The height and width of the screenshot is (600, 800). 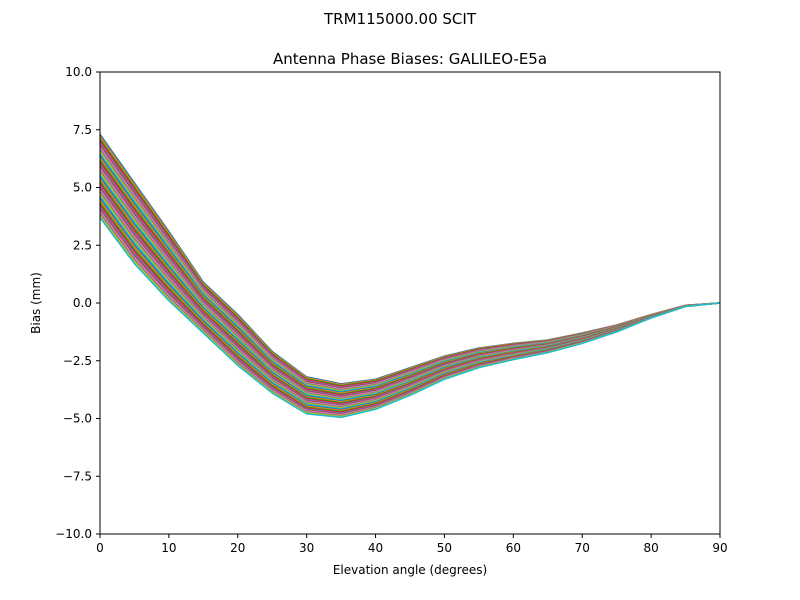 What do you see at coordinates (719, 548) in the screenshot?
I see `x-tick-label: 90` at bounding box center [719, 548].